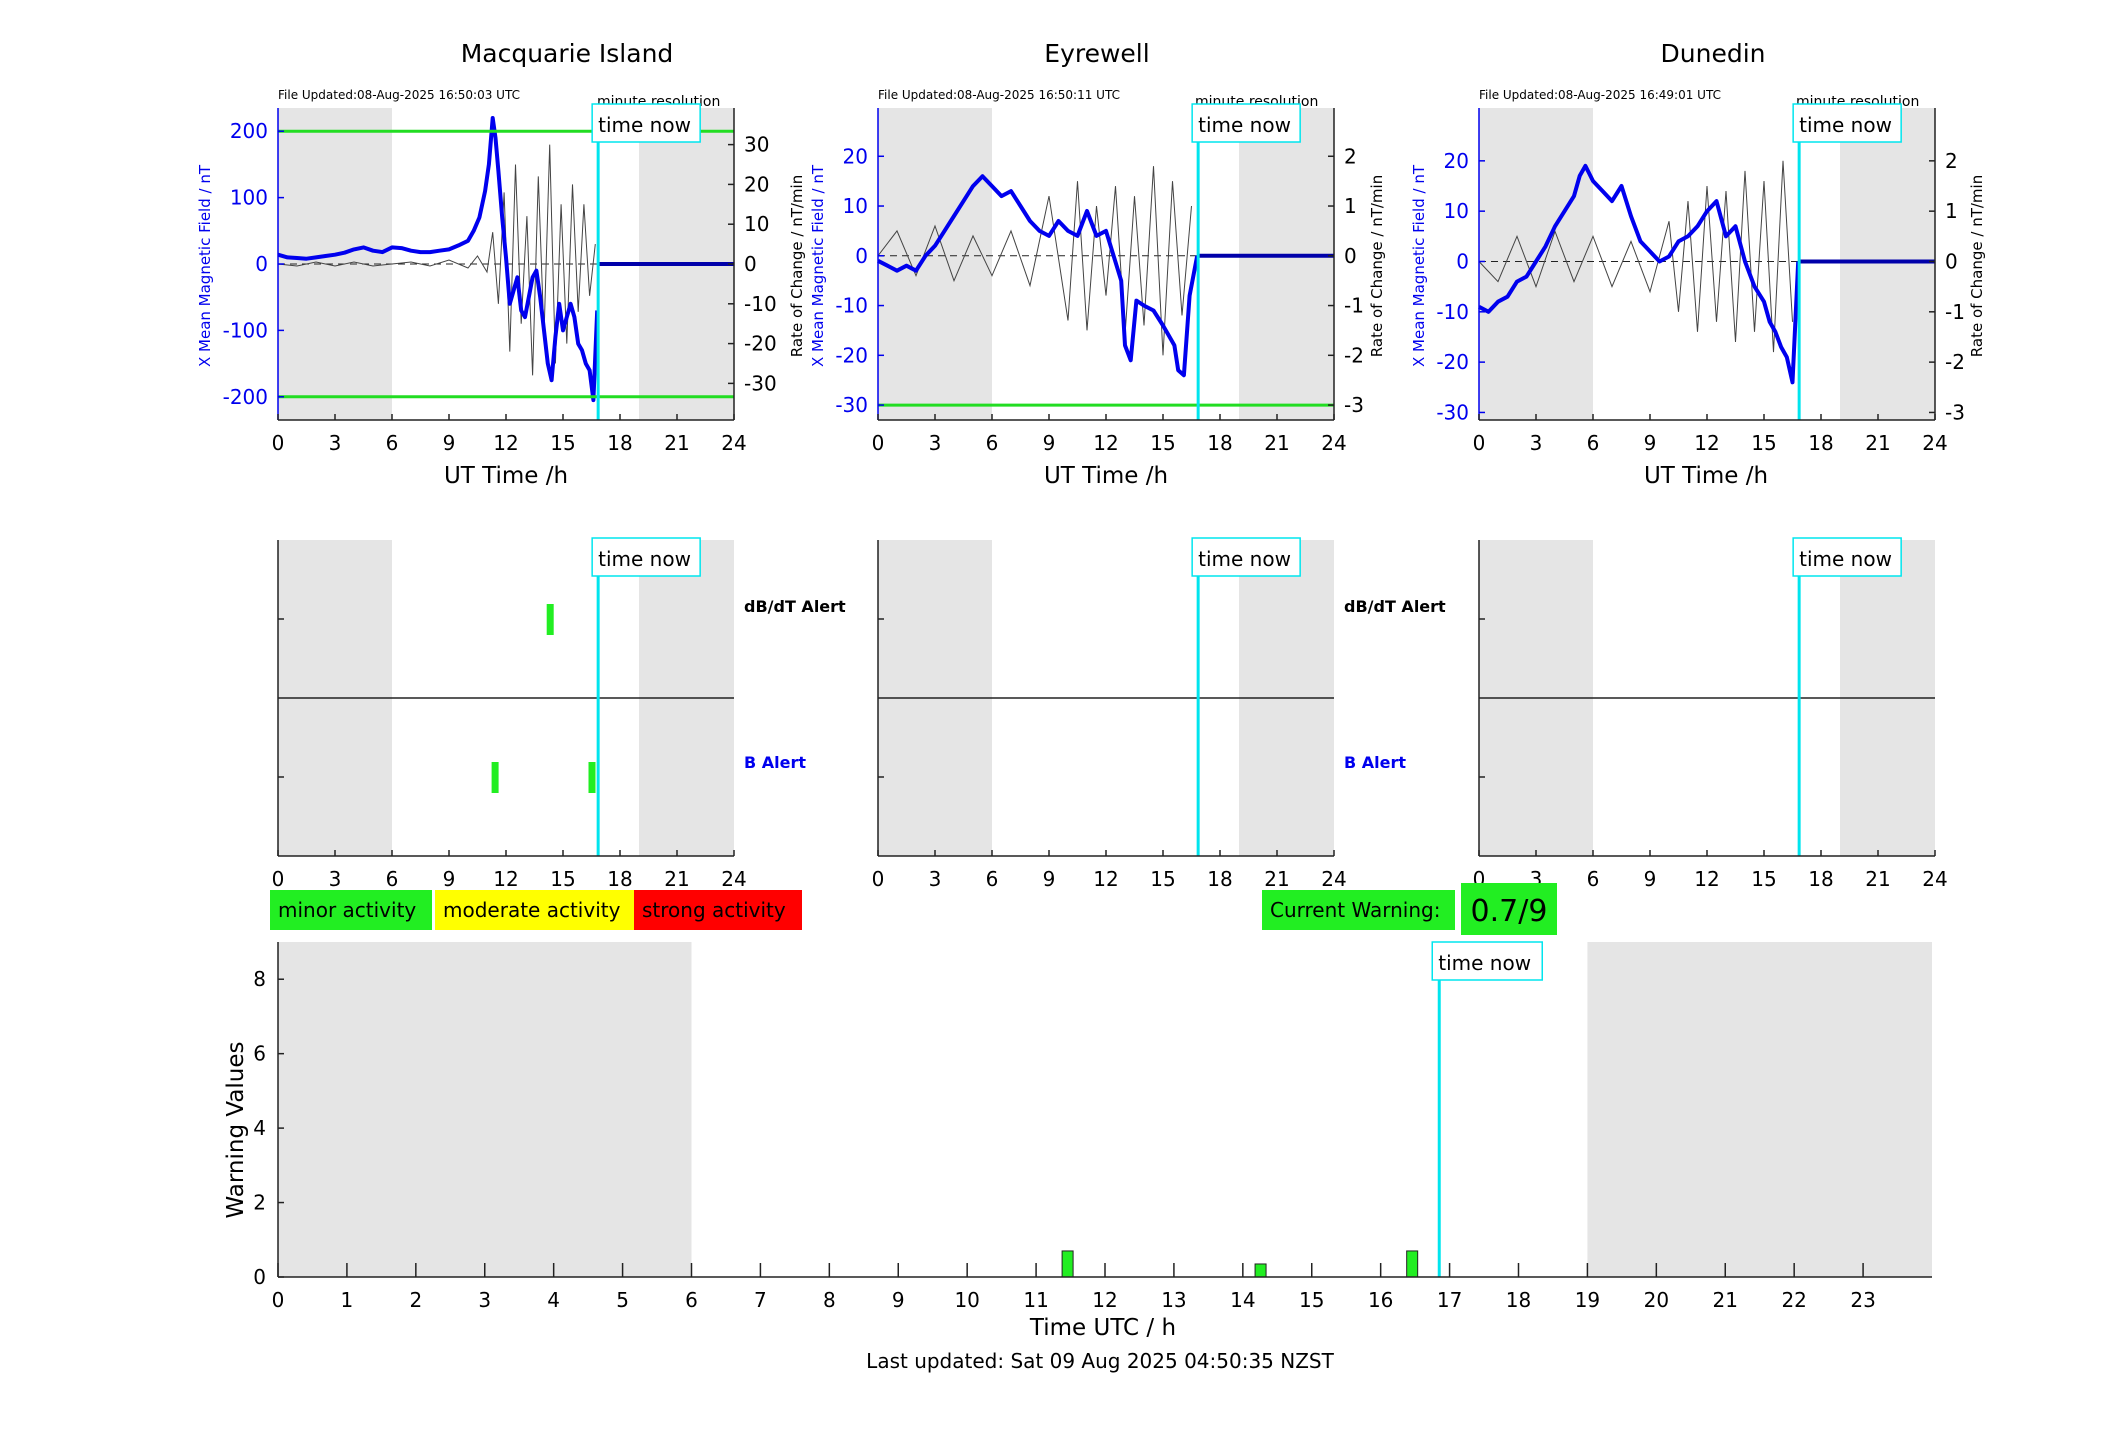  I want to click on bottom-y-tick-label: 6, so click(259, 1054).